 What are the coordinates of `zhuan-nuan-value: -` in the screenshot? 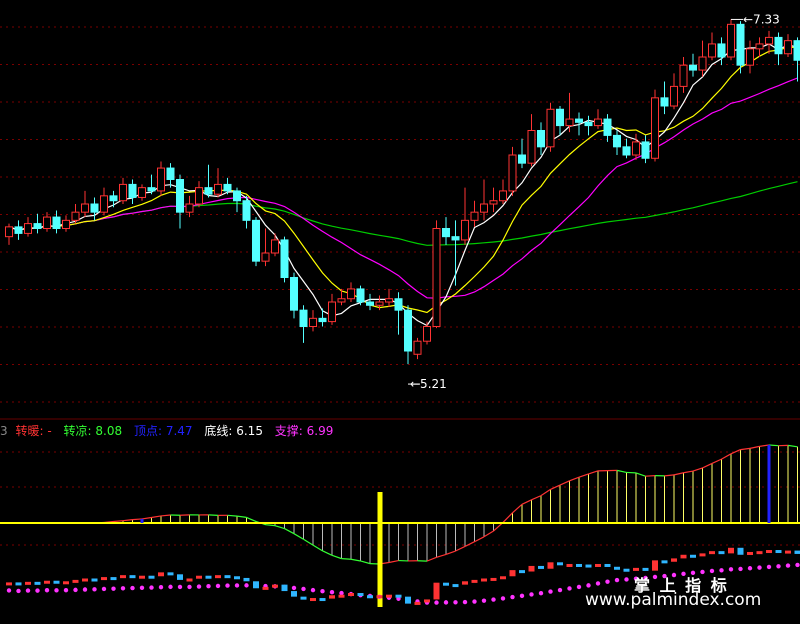 It's located at (49, 431).